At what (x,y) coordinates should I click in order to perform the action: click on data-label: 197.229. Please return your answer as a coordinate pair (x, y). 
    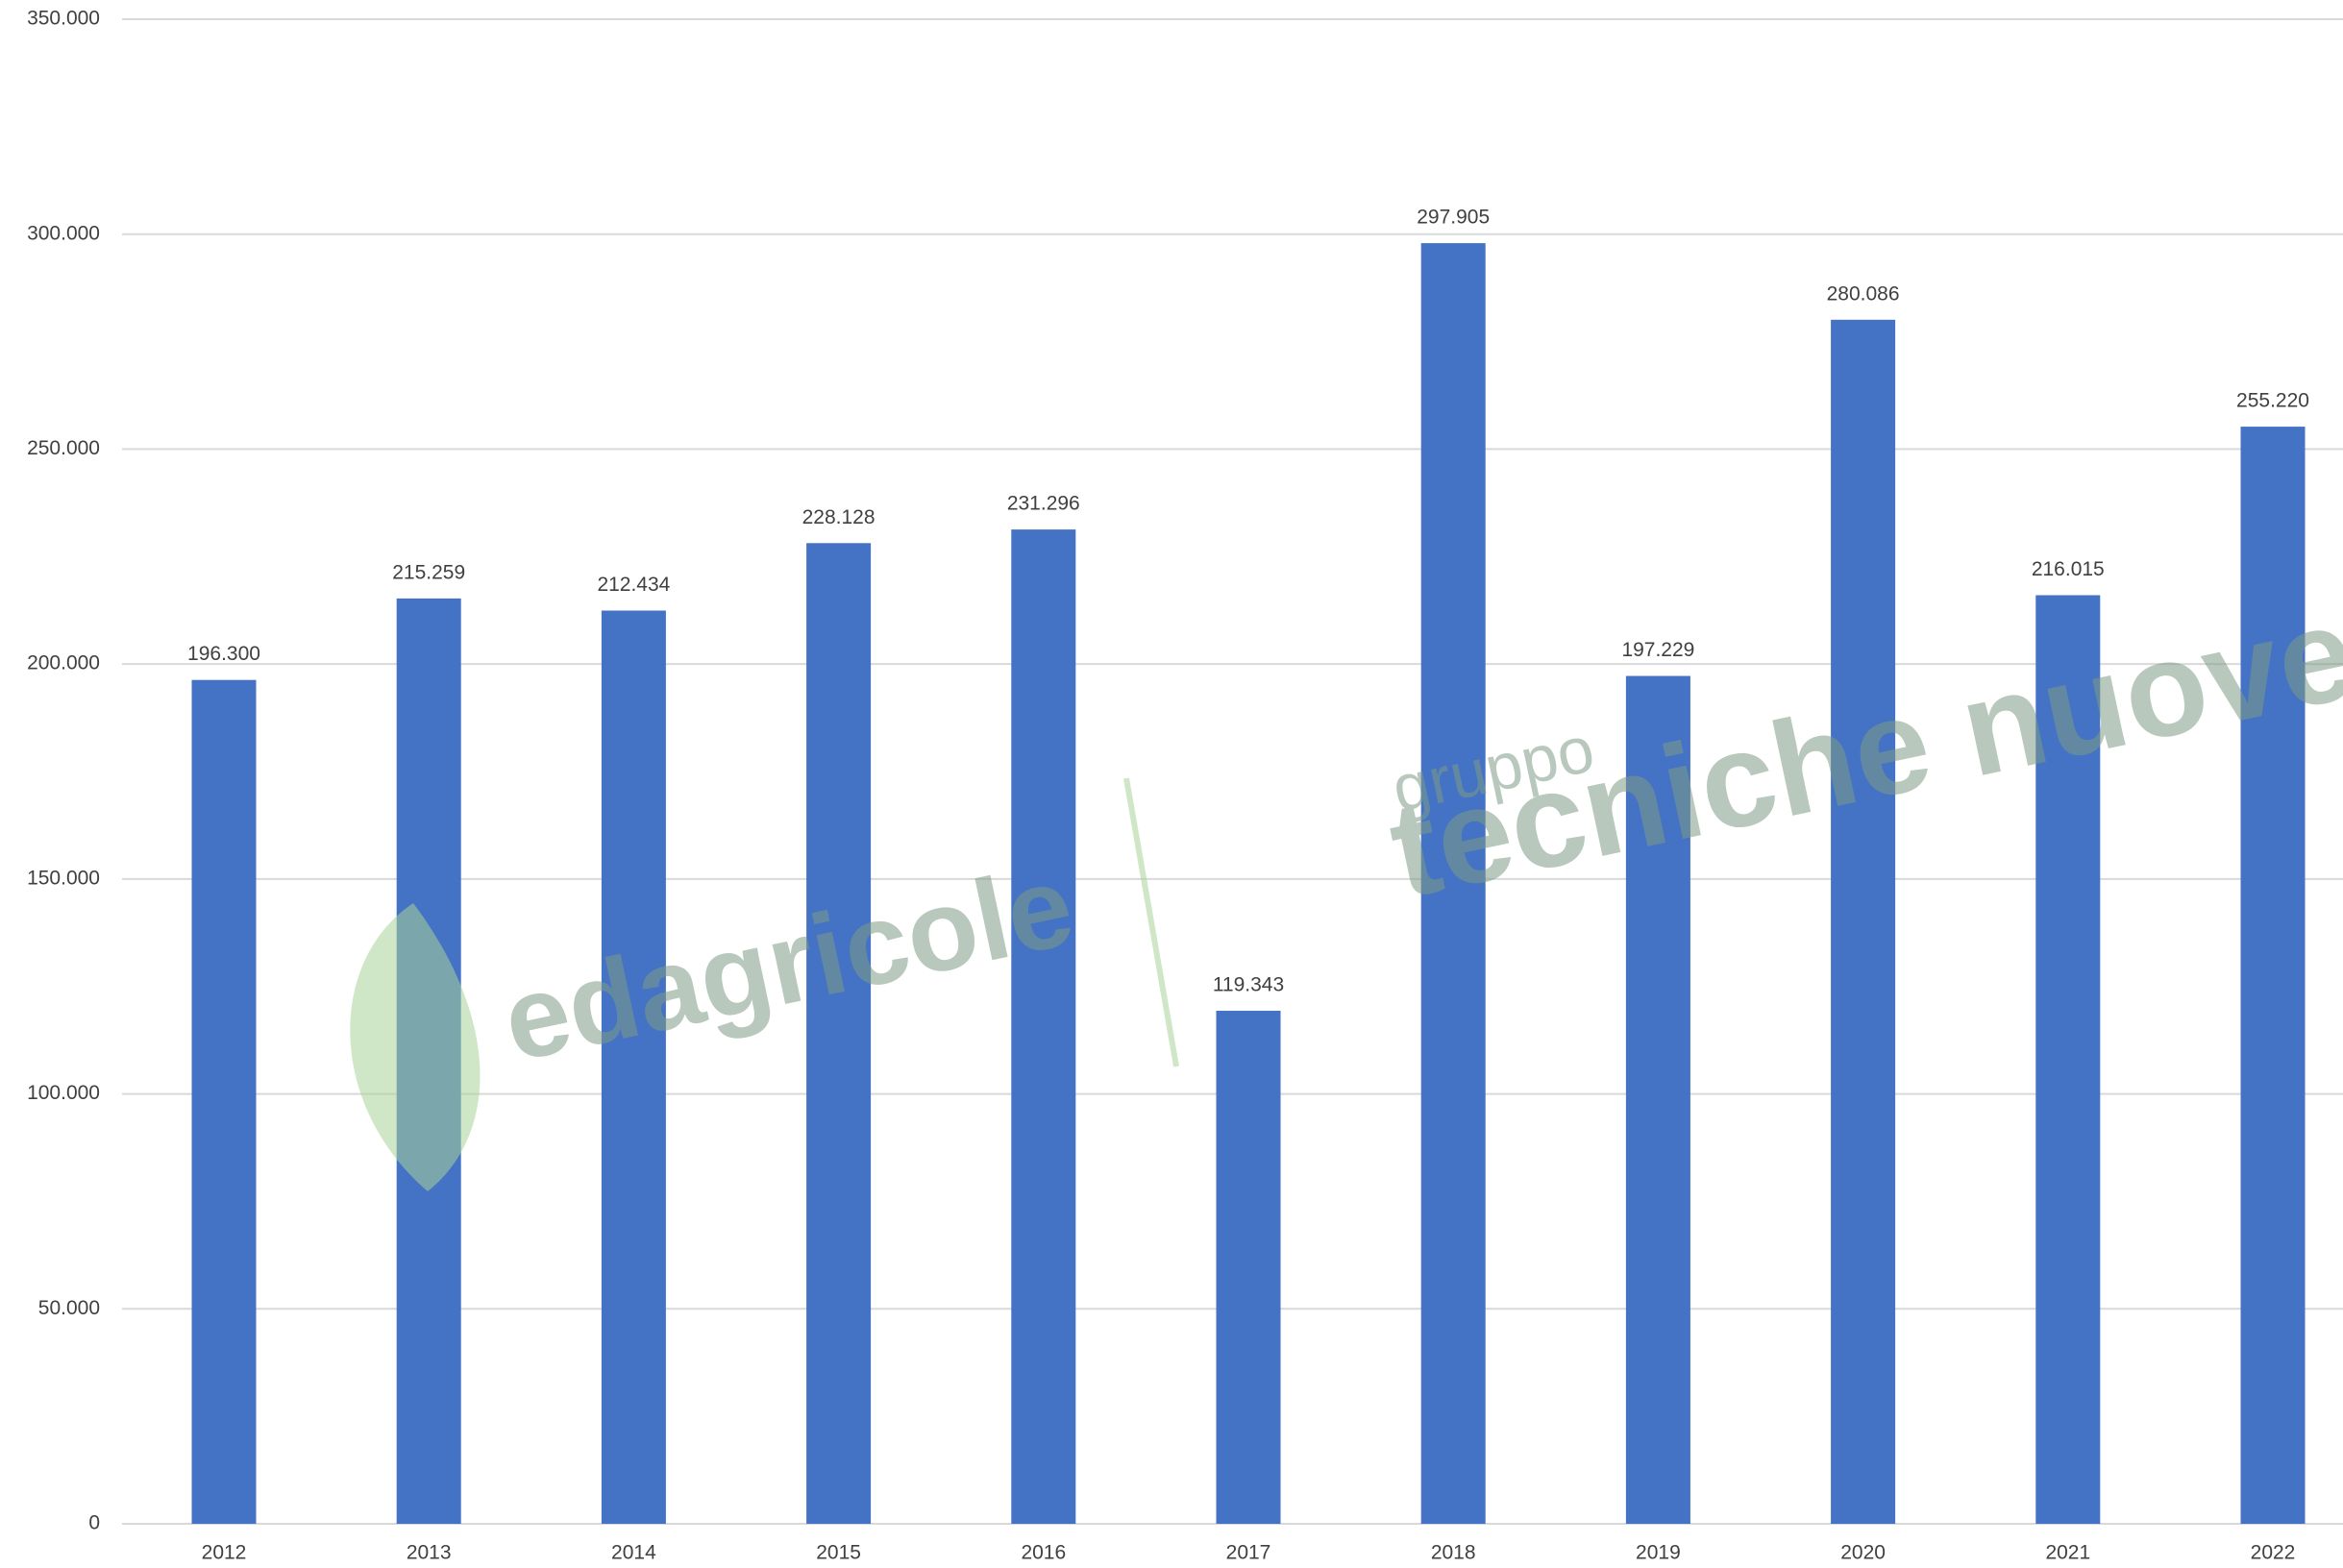
    Looking at the image, I should click on (1657, 650).